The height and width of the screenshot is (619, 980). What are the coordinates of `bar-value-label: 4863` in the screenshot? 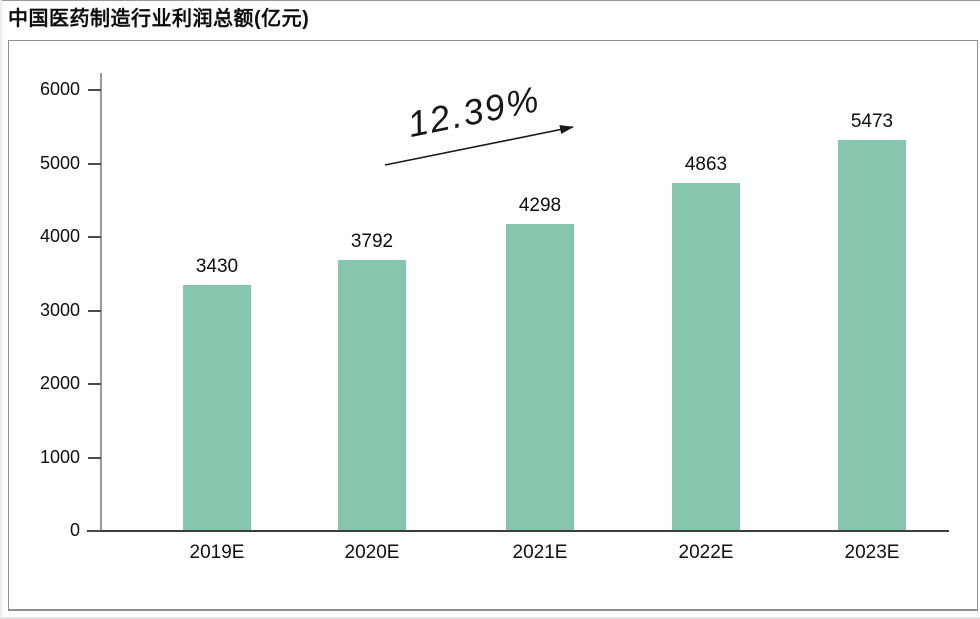 It's located at (706, 164).